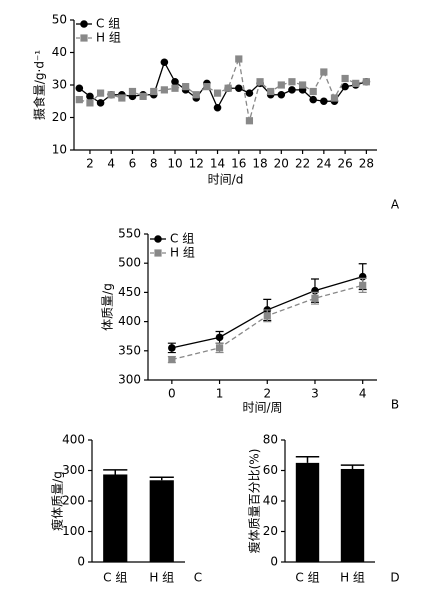  What do you see at coordinates (133, 164) in the screenshot?
I see `x-tick-label: 6` at bounding box center [133, 164].